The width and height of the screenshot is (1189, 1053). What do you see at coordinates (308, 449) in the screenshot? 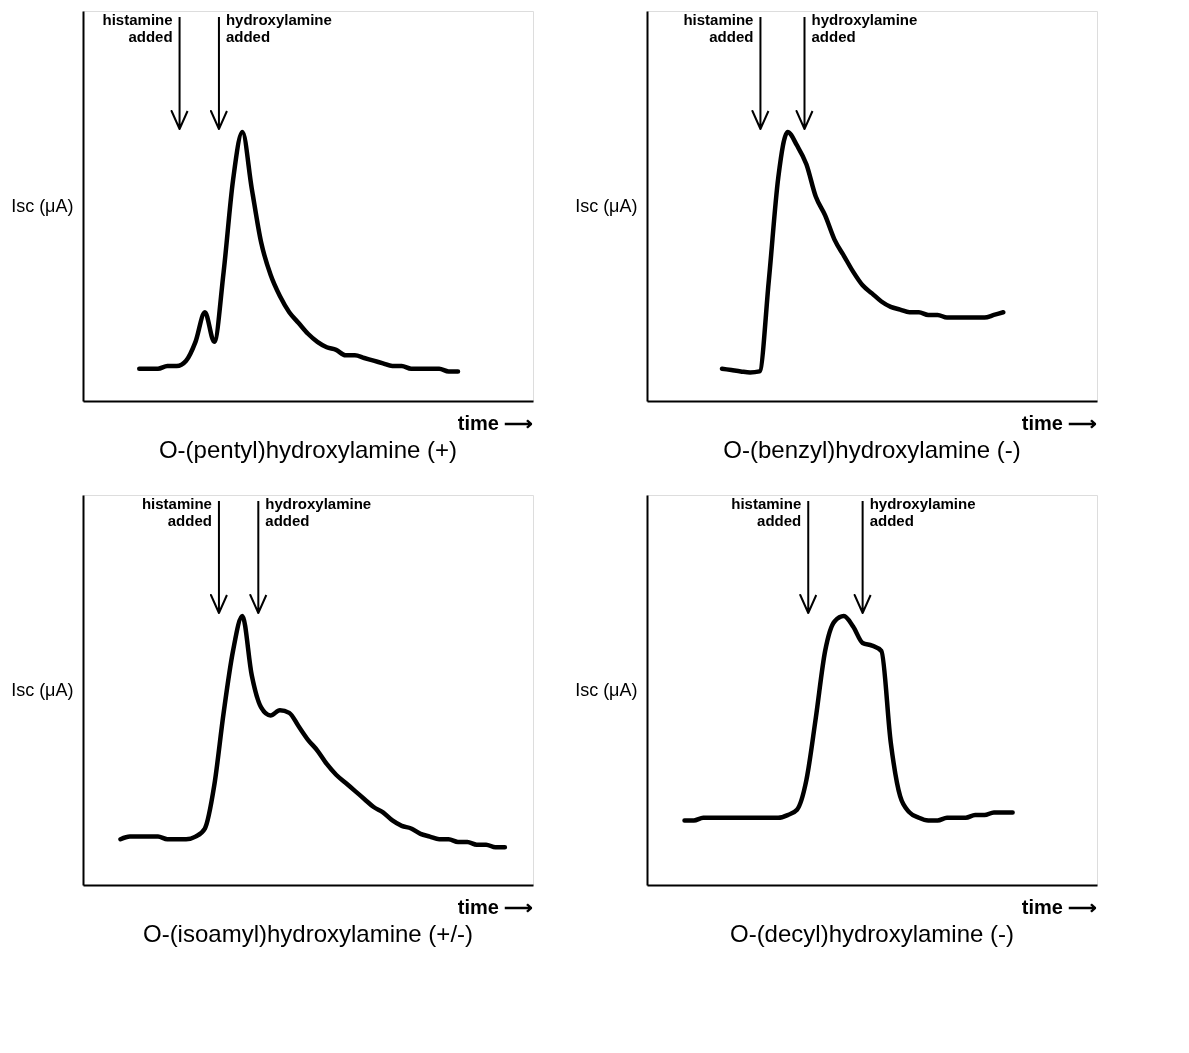
I see `text: O-(pentyl)hydroxylamine (+)` at bounding box center [308, 449].